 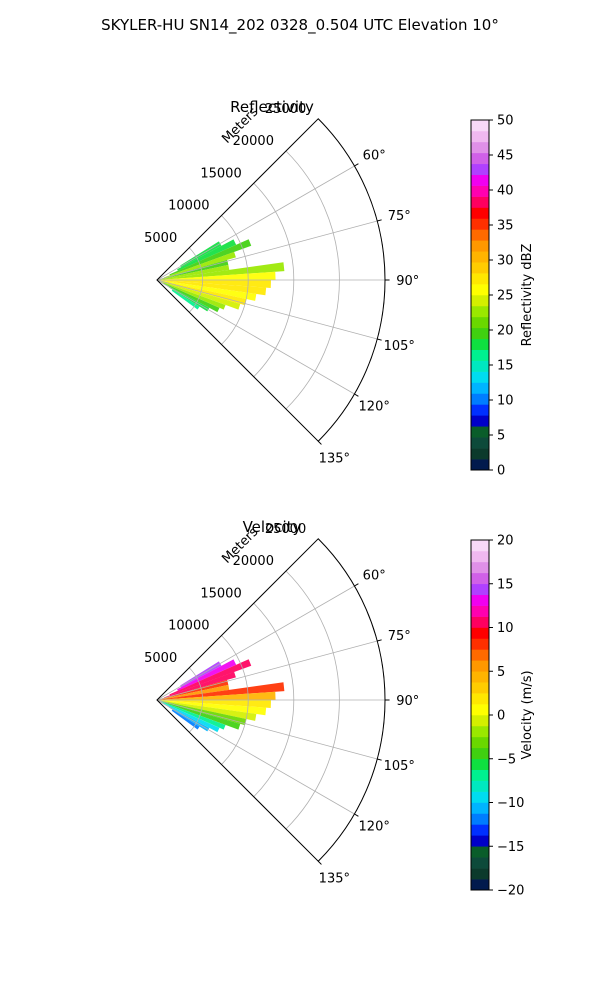 I want to click on velocity-theta-label: 120°, so click(x=374, y=826).